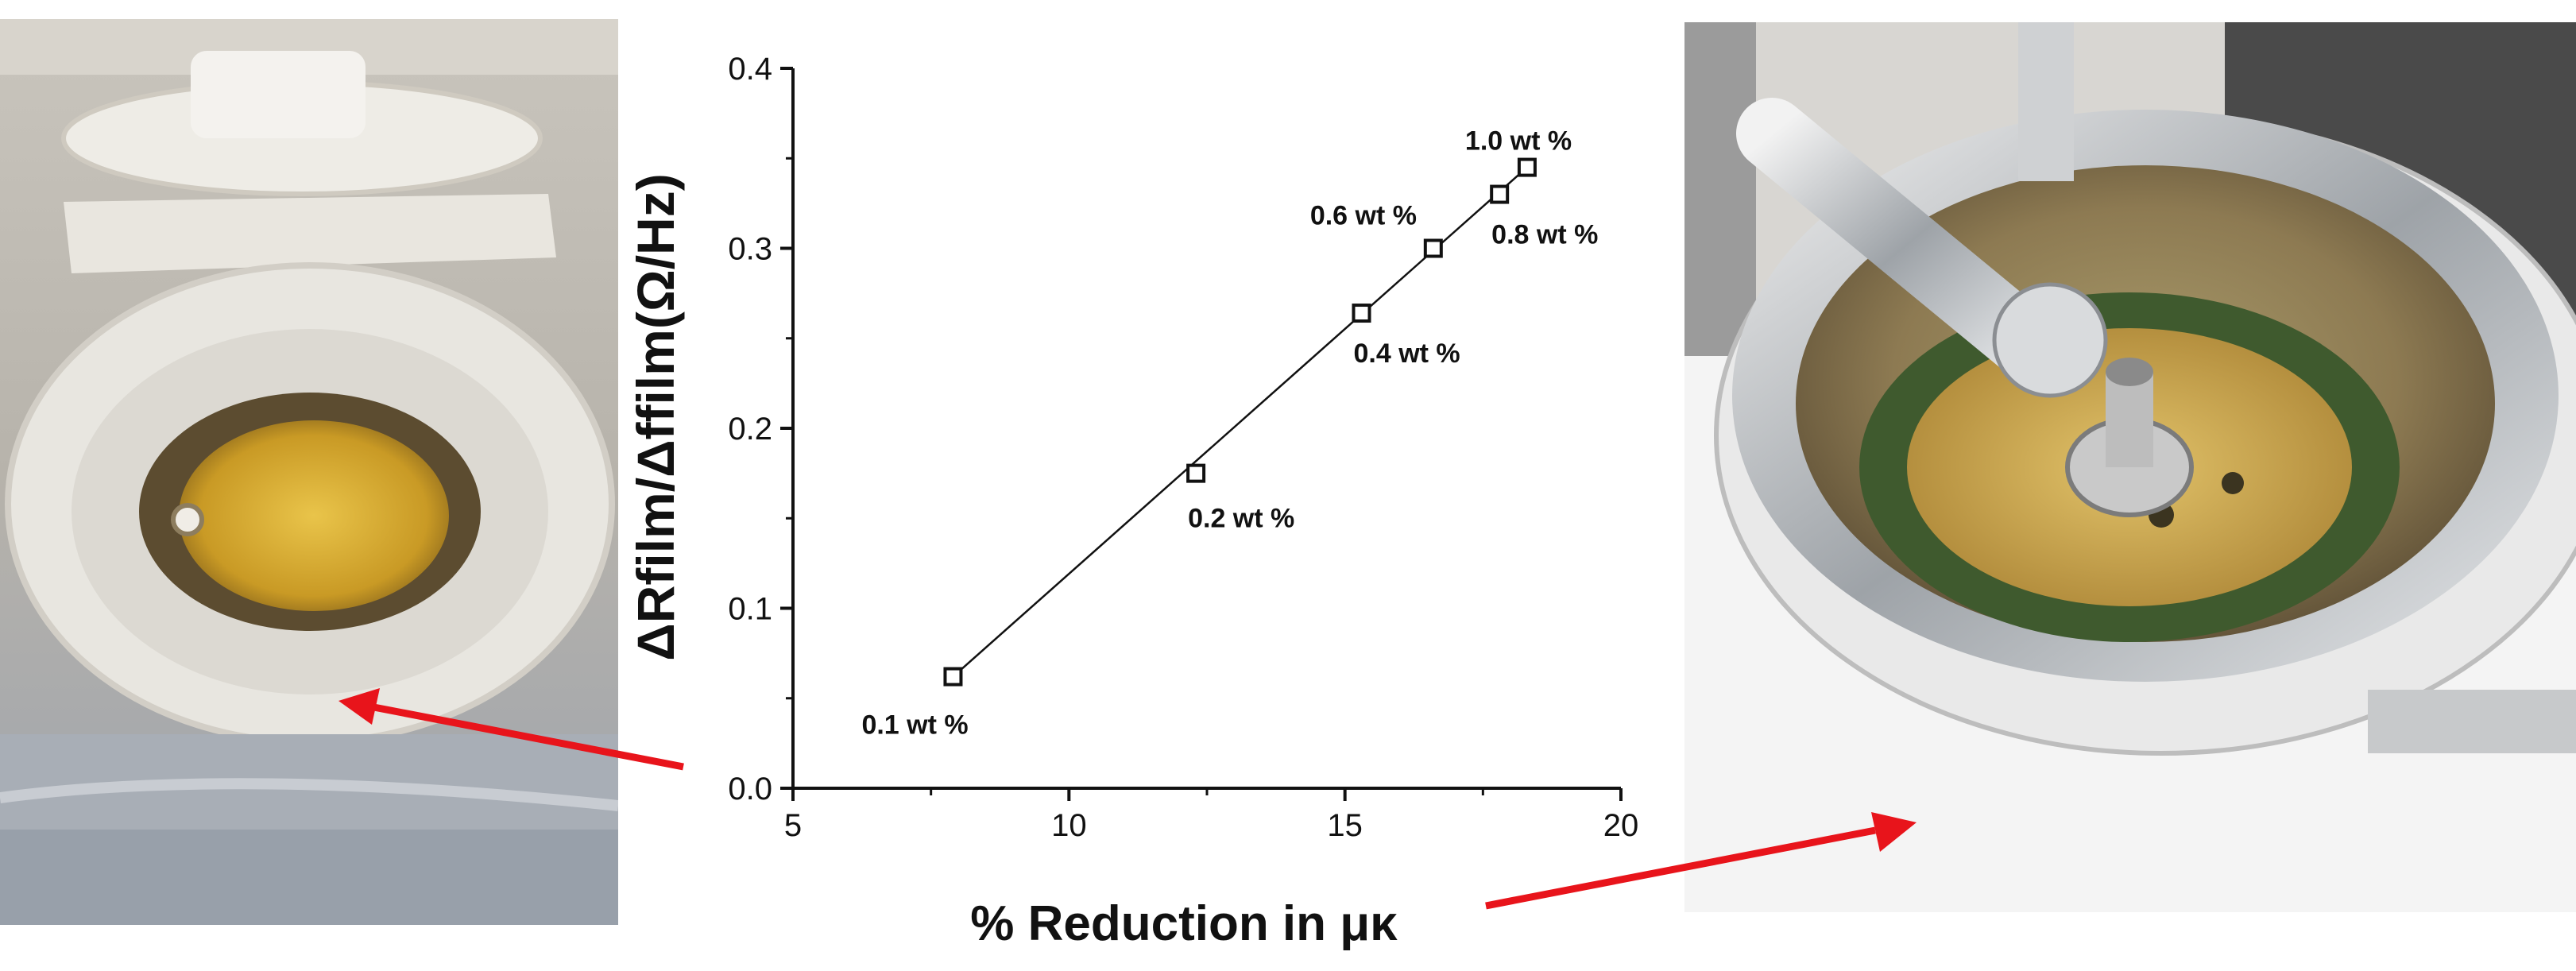 This screenshot has height=971, width=2576. I want to click on y-tick-label: 0.1, so click(750, 609).